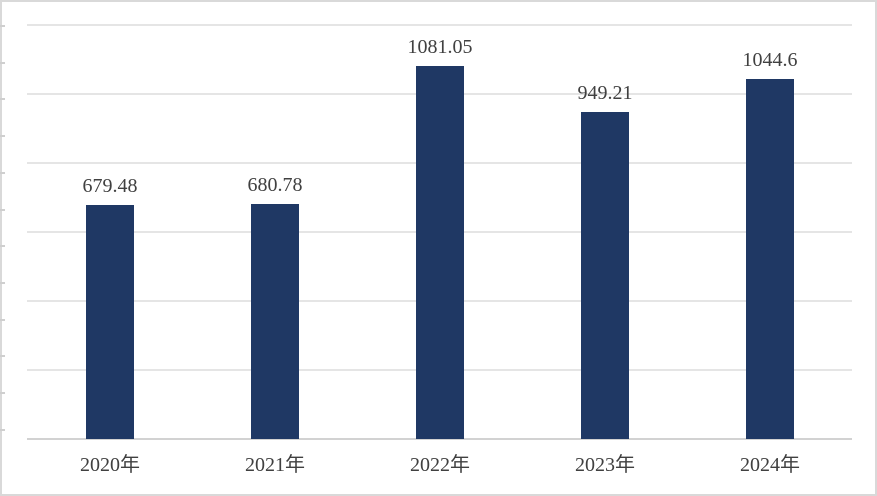 This screenshot has height=496, width=877. Describe the element at coordinates (770, 60) in the screenshot. I see `data-label-2024年: 1044.6` at that location.